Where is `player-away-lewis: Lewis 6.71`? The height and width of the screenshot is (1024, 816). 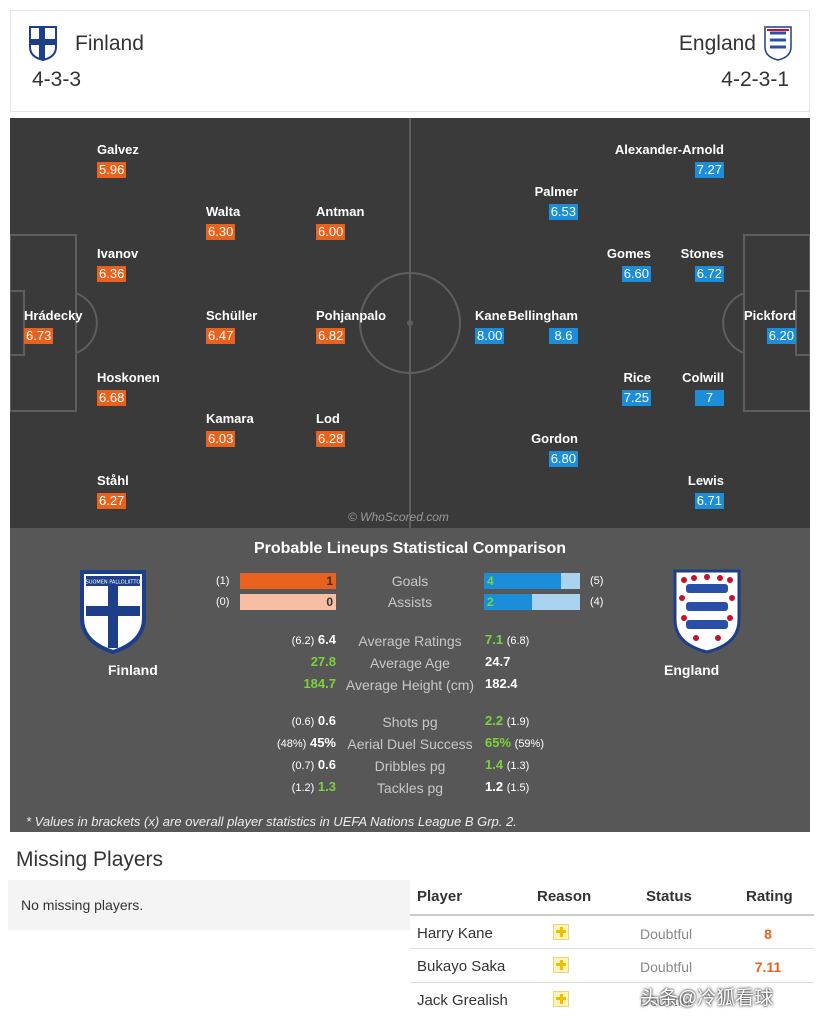 player-away-lewis: Lewis 6.71 is located at coordinates (705, 491).